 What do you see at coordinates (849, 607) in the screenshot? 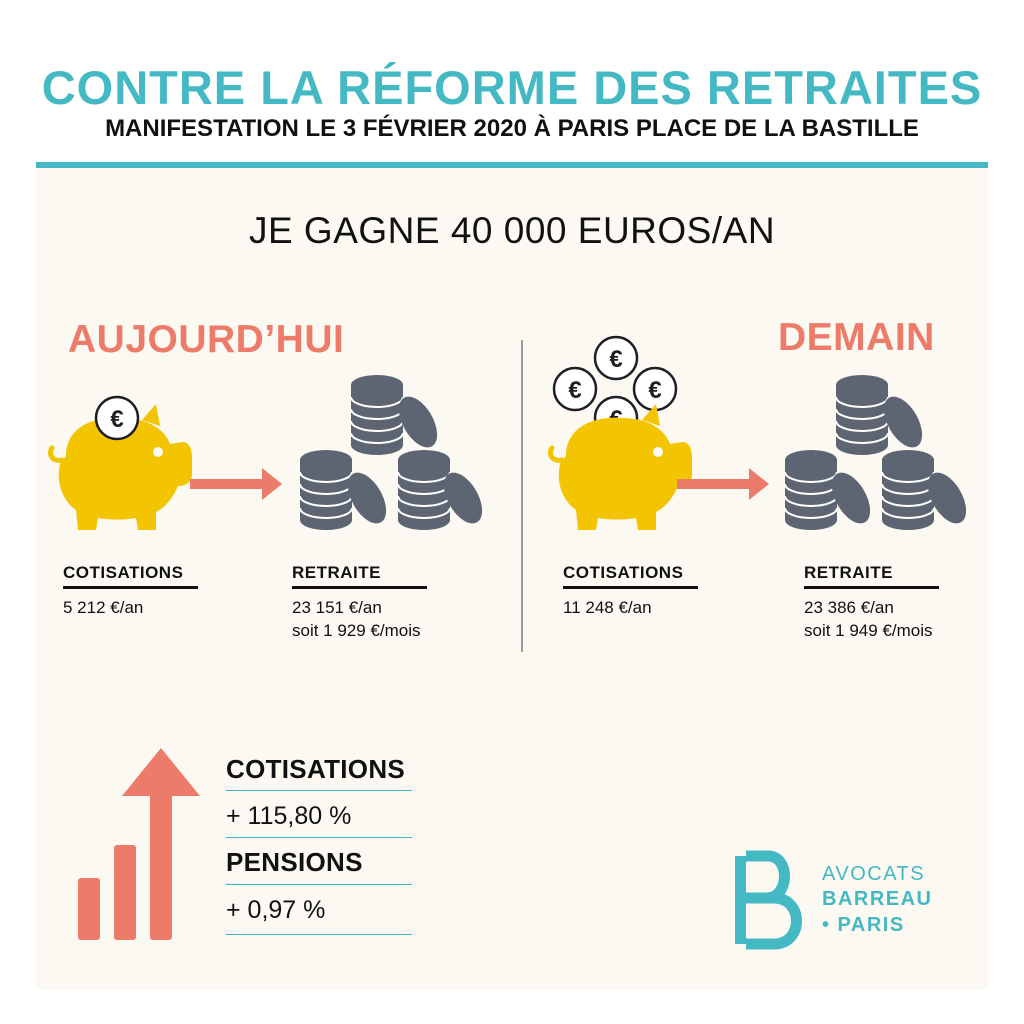
I see `tomorrow-pension-year: 23 386 €/an` at bounding box center [849, 607].